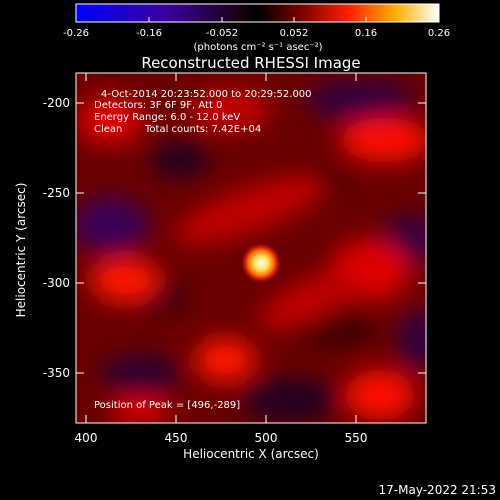 This screenshot has width=500, height=500. What do you see at coordinates (76, 33) in the screenshot?
I see `colorbar-tick: -0.26` at bounding box center [76, 33].